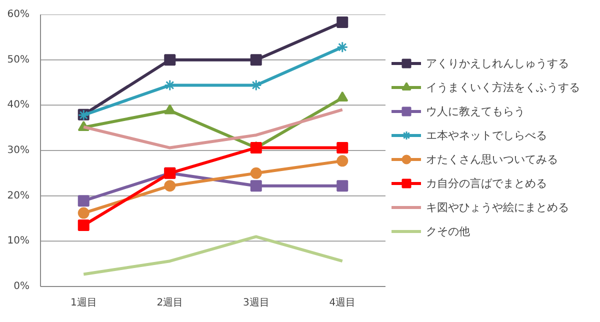 The height and width of the screenshot is (322, 600). What do you see at coordinates (22, 286) in the screenshot?
I see `y-tick-label: 0%` at bounding box center [22, 286].